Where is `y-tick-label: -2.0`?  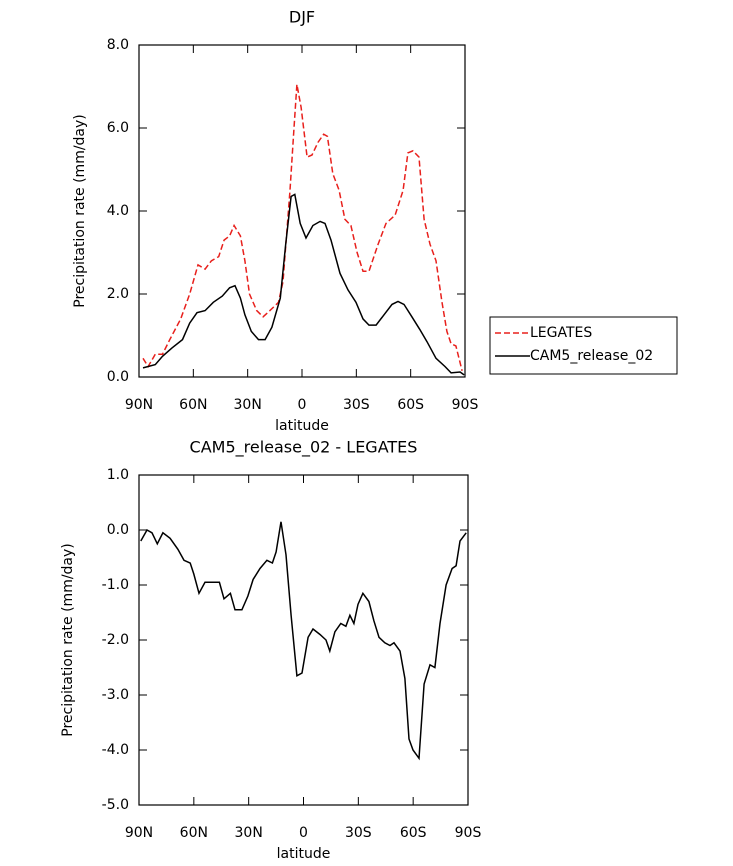
y-tick-label: -2.0 is located at coordinates (115, 640).